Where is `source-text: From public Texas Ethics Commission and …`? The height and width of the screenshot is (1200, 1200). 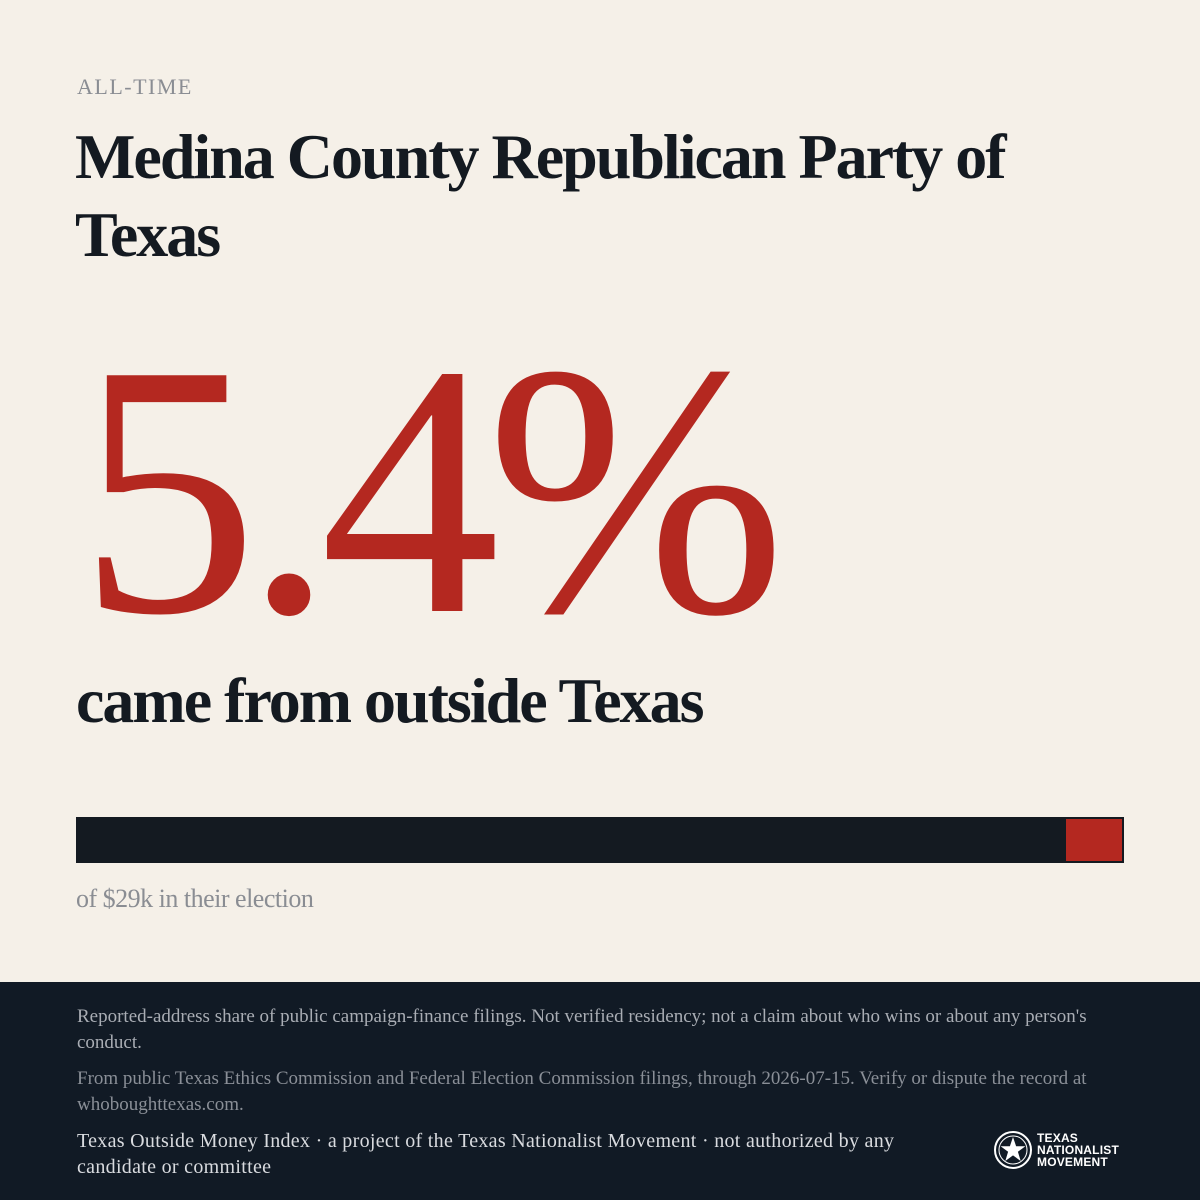
source-text: From public Texas Ethics Commission and … is located at coordinates (582, 1091).